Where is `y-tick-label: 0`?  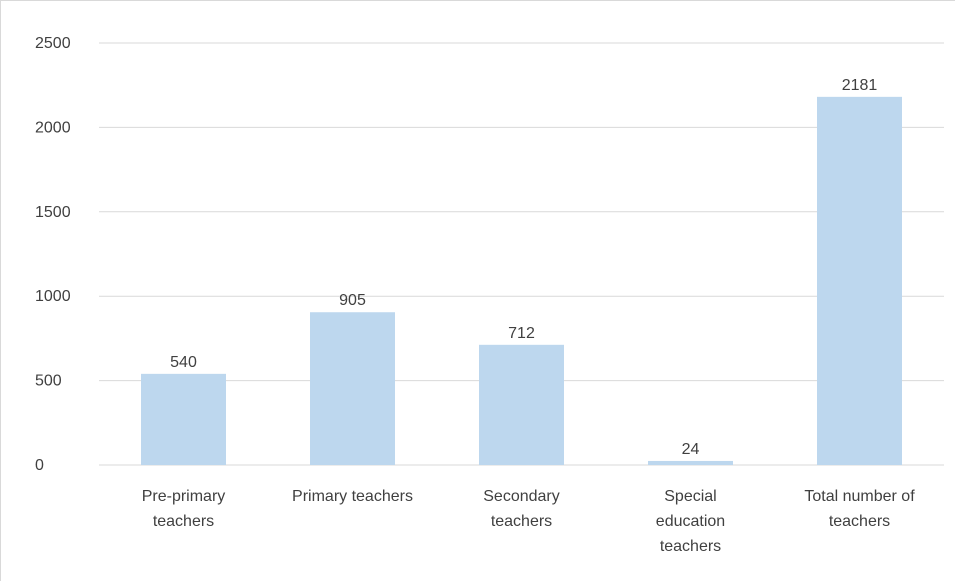 y-tick-label: 0 is located at coordinates (39, 465).